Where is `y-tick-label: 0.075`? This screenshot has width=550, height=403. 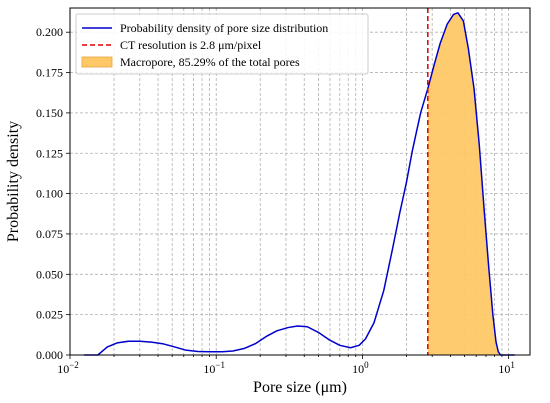 y-tick-label: 0.075 is located at coordinates (49, 234).